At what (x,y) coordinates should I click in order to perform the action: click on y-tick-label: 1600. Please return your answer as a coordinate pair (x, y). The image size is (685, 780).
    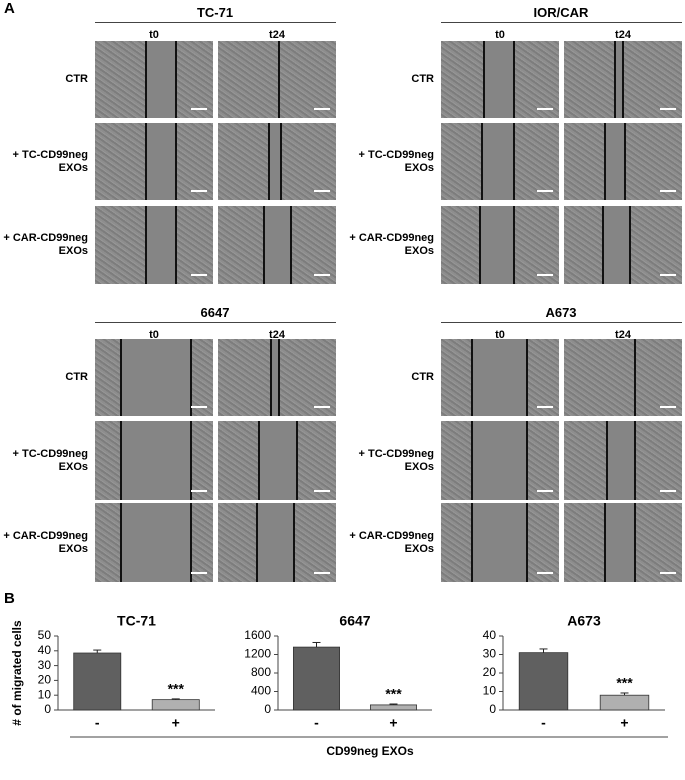
    Looking at the image, I should click on (257, 635).